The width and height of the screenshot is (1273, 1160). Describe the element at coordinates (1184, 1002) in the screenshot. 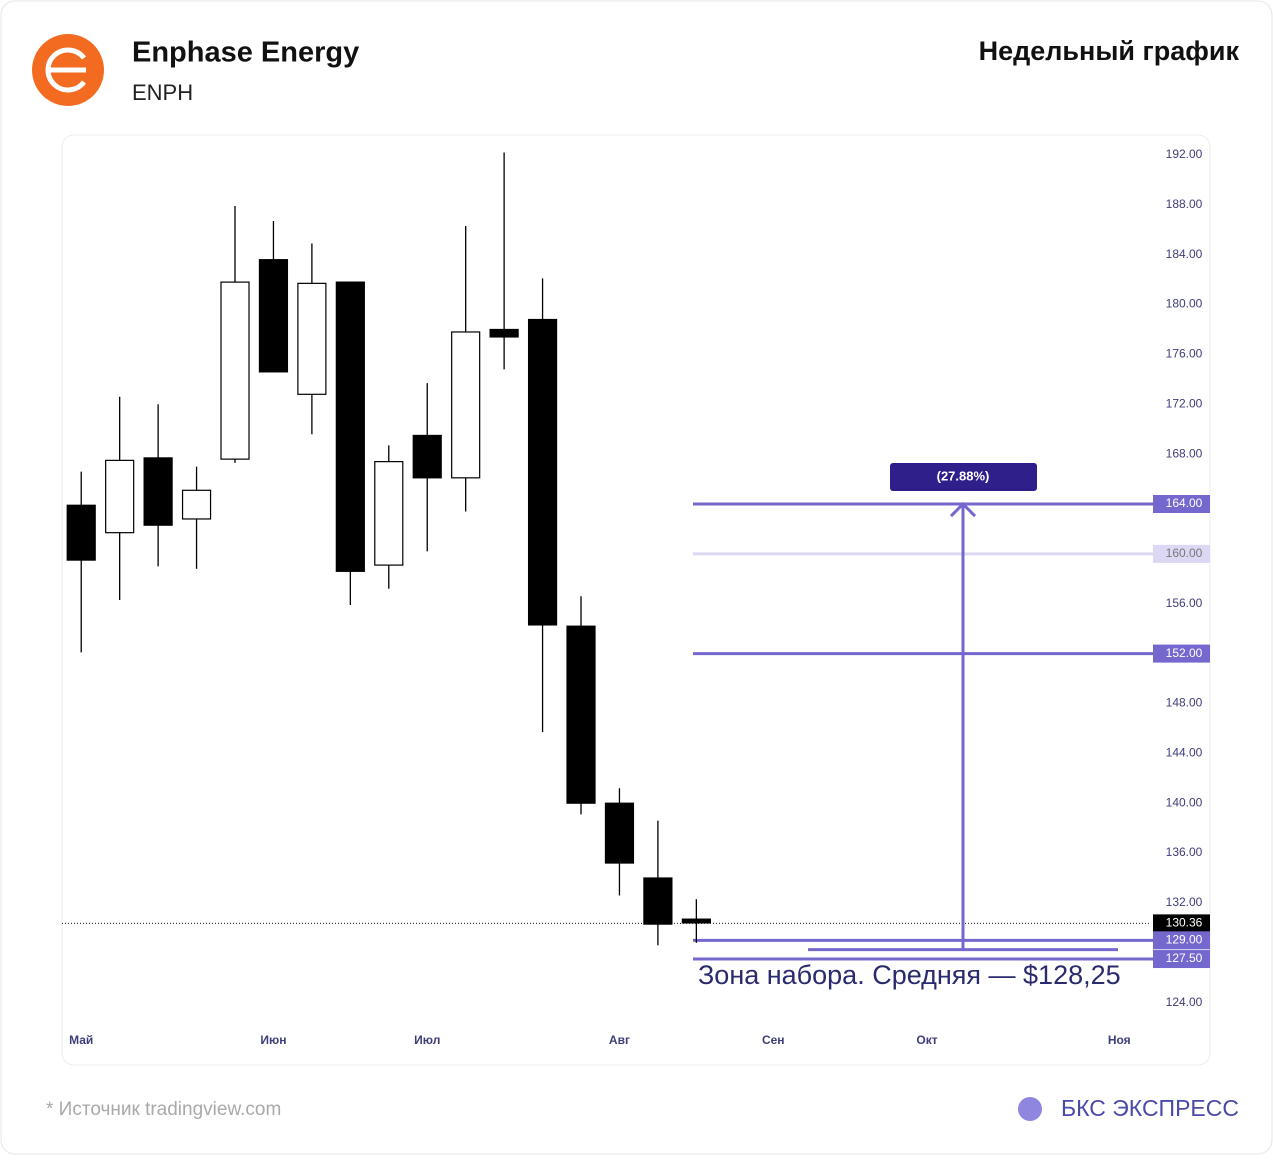

I see `y-tick-label: 124.00` at that location.